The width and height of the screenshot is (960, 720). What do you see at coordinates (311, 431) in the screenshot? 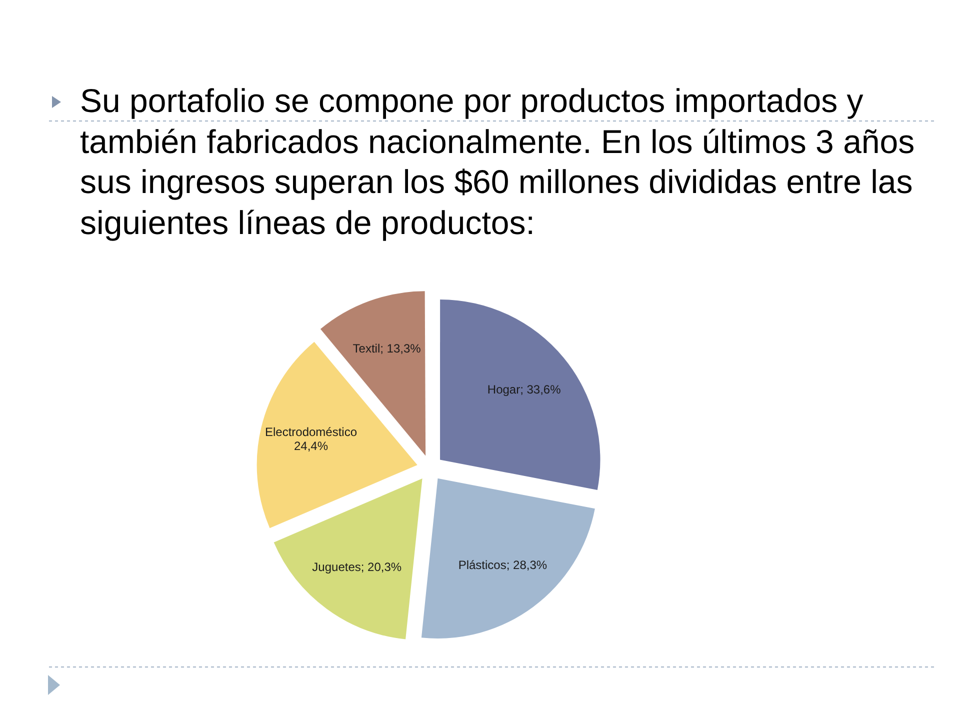
I see `slice-label: Electrodoméstico` at bounding box center [311, 431].